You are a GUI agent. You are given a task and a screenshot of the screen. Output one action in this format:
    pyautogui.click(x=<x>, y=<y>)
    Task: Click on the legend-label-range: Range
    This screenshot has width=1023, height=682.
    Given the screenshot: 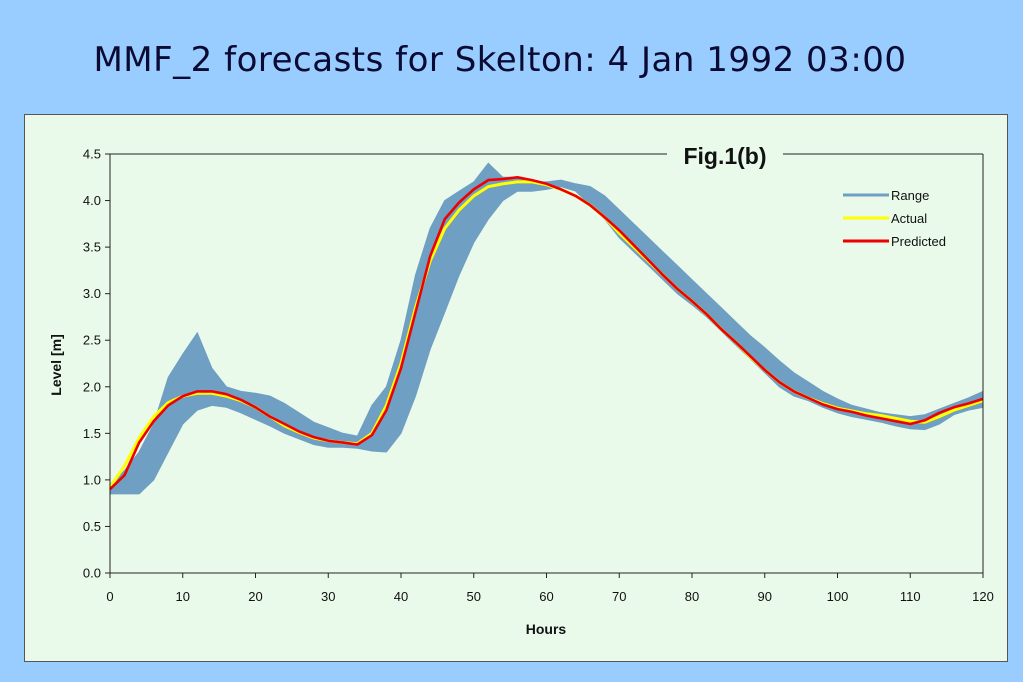 What is the action you would take?
    pyautogui.click(x=910, y=195)
    